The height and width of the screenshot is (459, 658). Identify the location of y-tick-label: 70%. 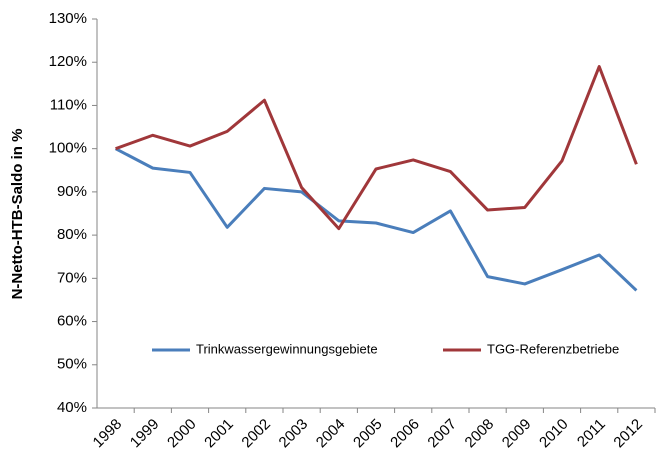
(72, 277).